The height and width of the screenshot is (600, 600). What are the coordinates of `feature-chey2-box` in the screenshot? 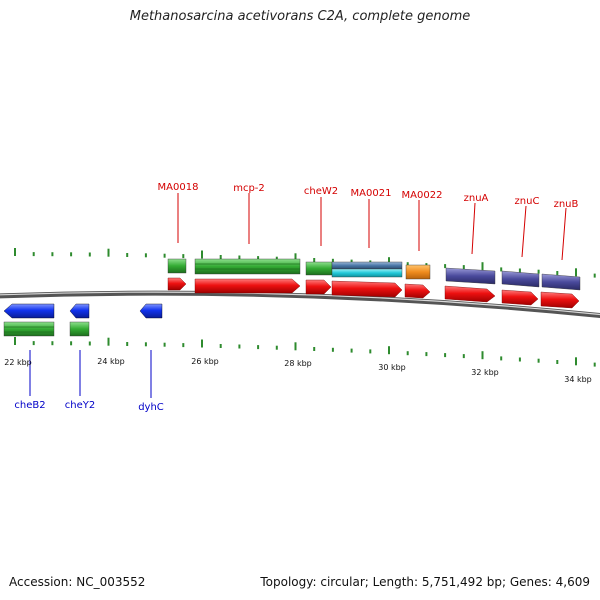 It's located at (79, 329).